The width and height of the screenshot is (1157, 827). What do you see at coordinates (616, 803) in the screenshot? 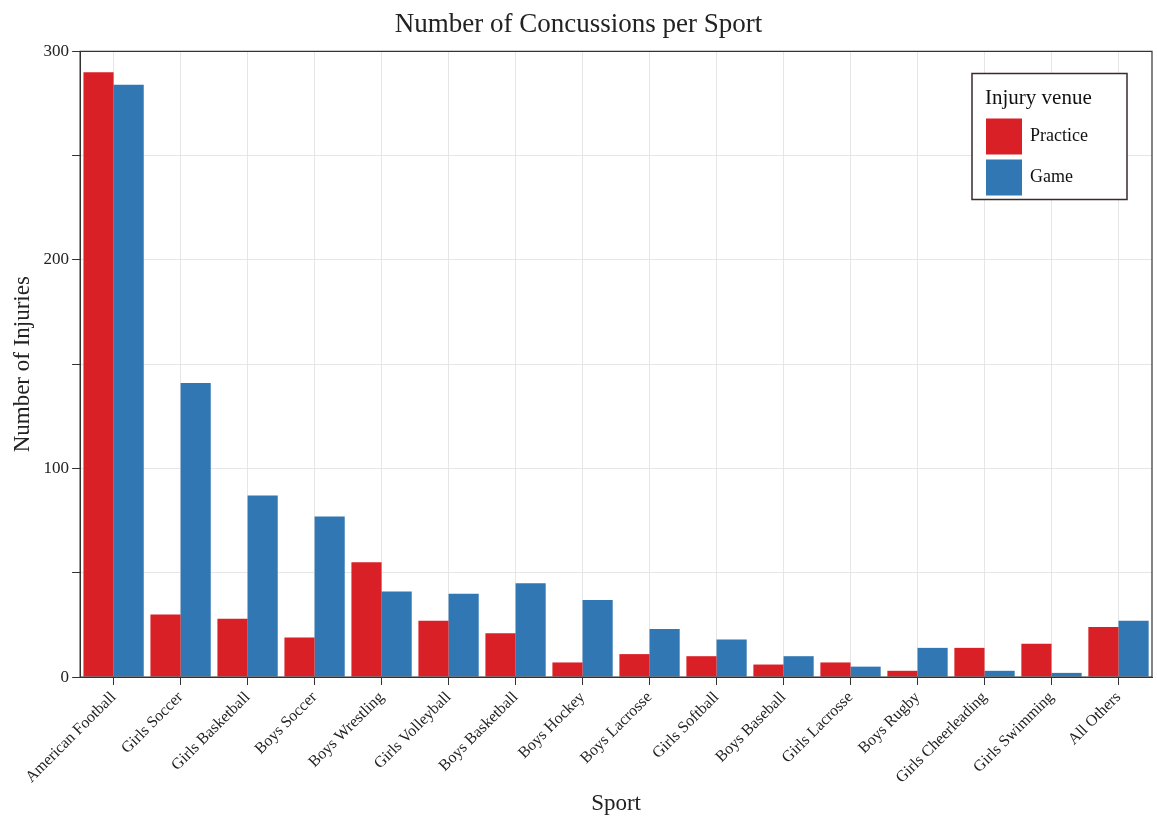
I see `x-axis-title: Sport` at bounding box center [616, 803].